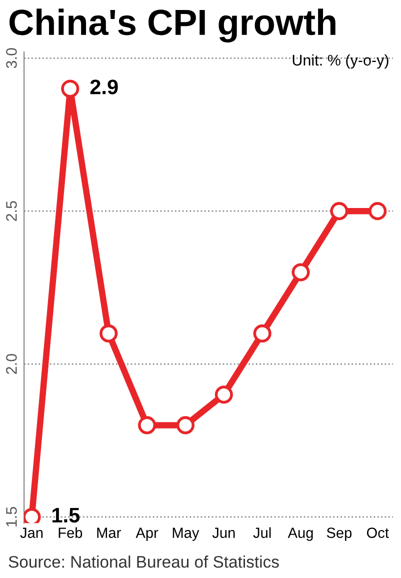  I want to click on x-tick-label: Sep, so click(339, 534).